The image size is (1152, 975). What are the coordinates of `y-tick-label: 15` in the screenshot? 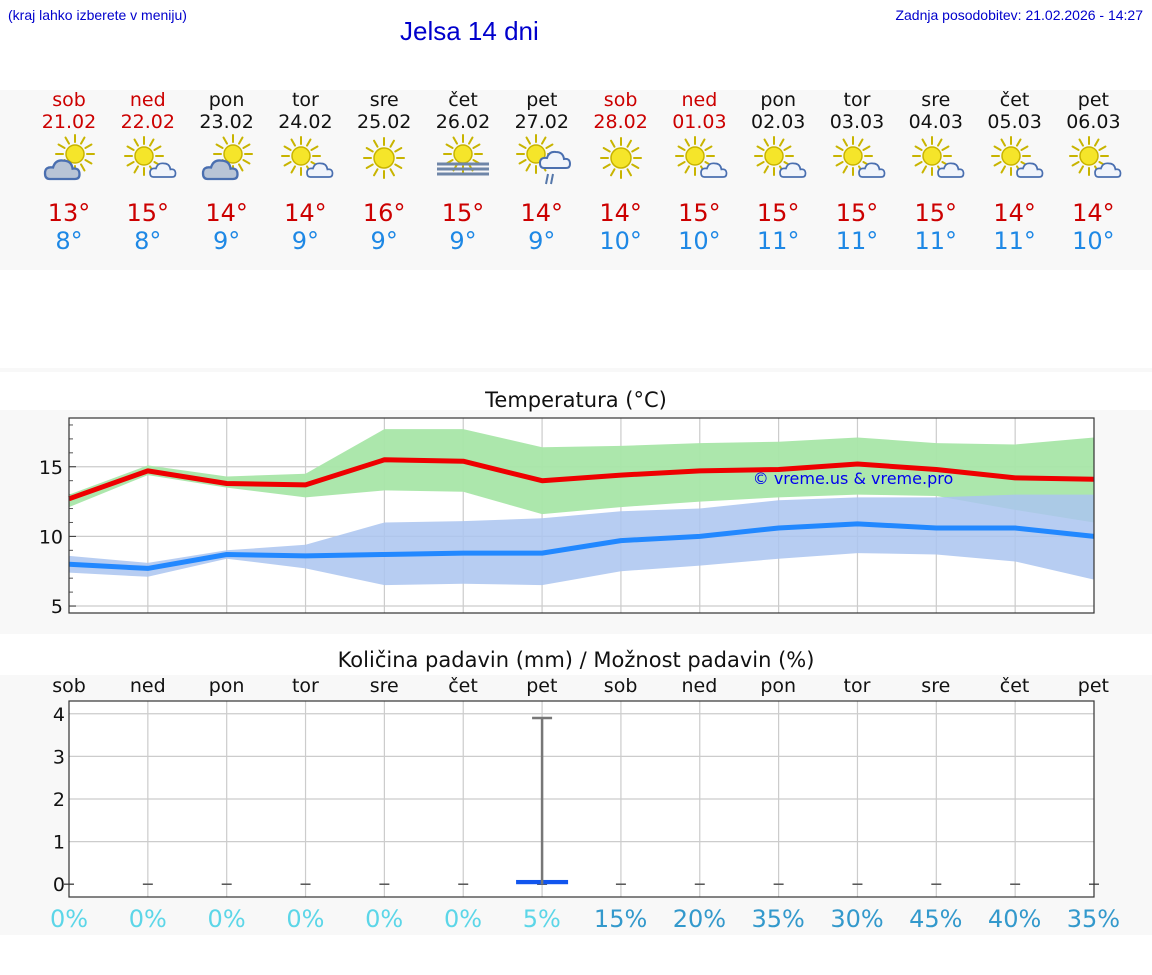 It's located at (51, 468).